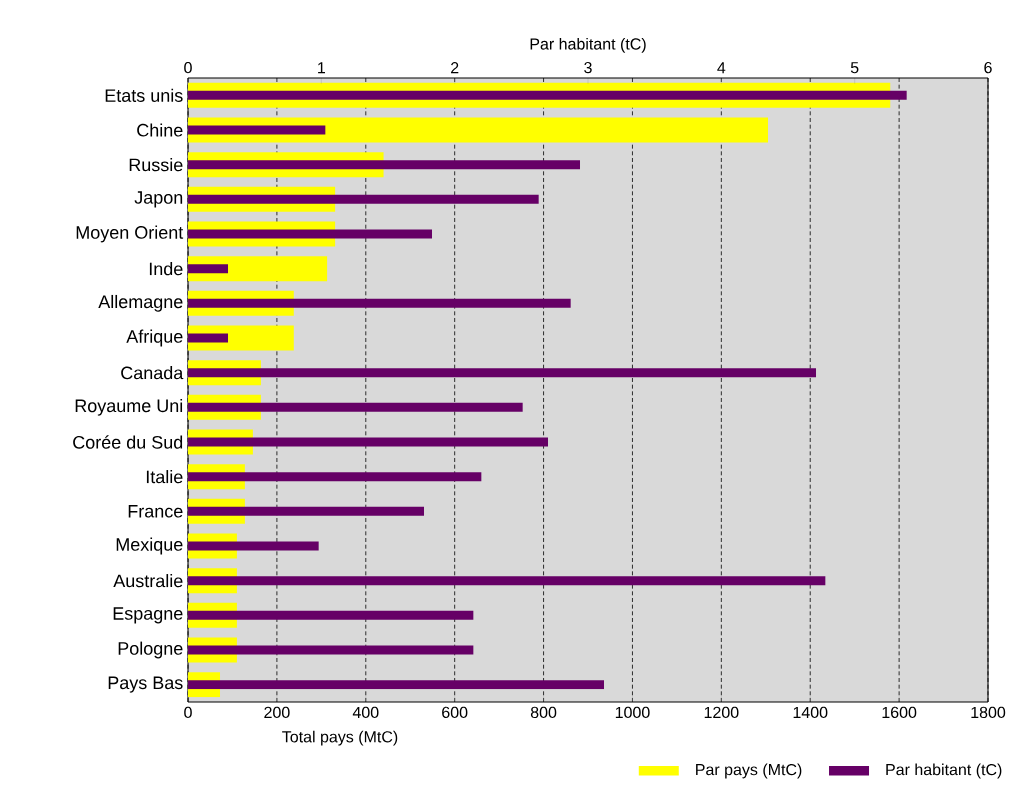  Describe the element at coordinates (152, 373) in the screenshot. I see `y-tick-label: Canada` at that location.